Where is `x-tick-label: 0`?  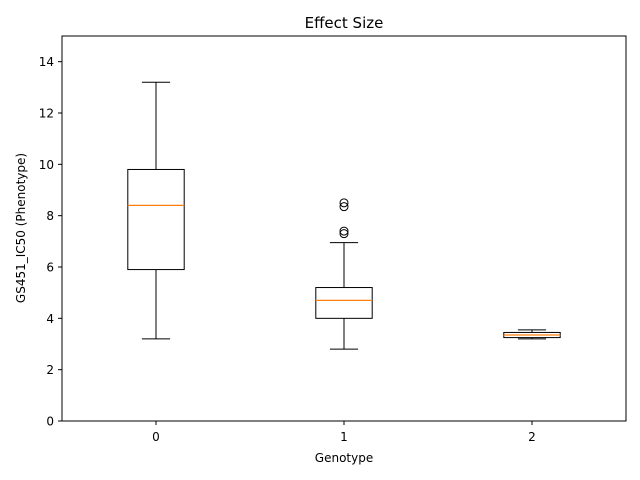 x-tick-label: 0 is located at coordinates (156, 437).